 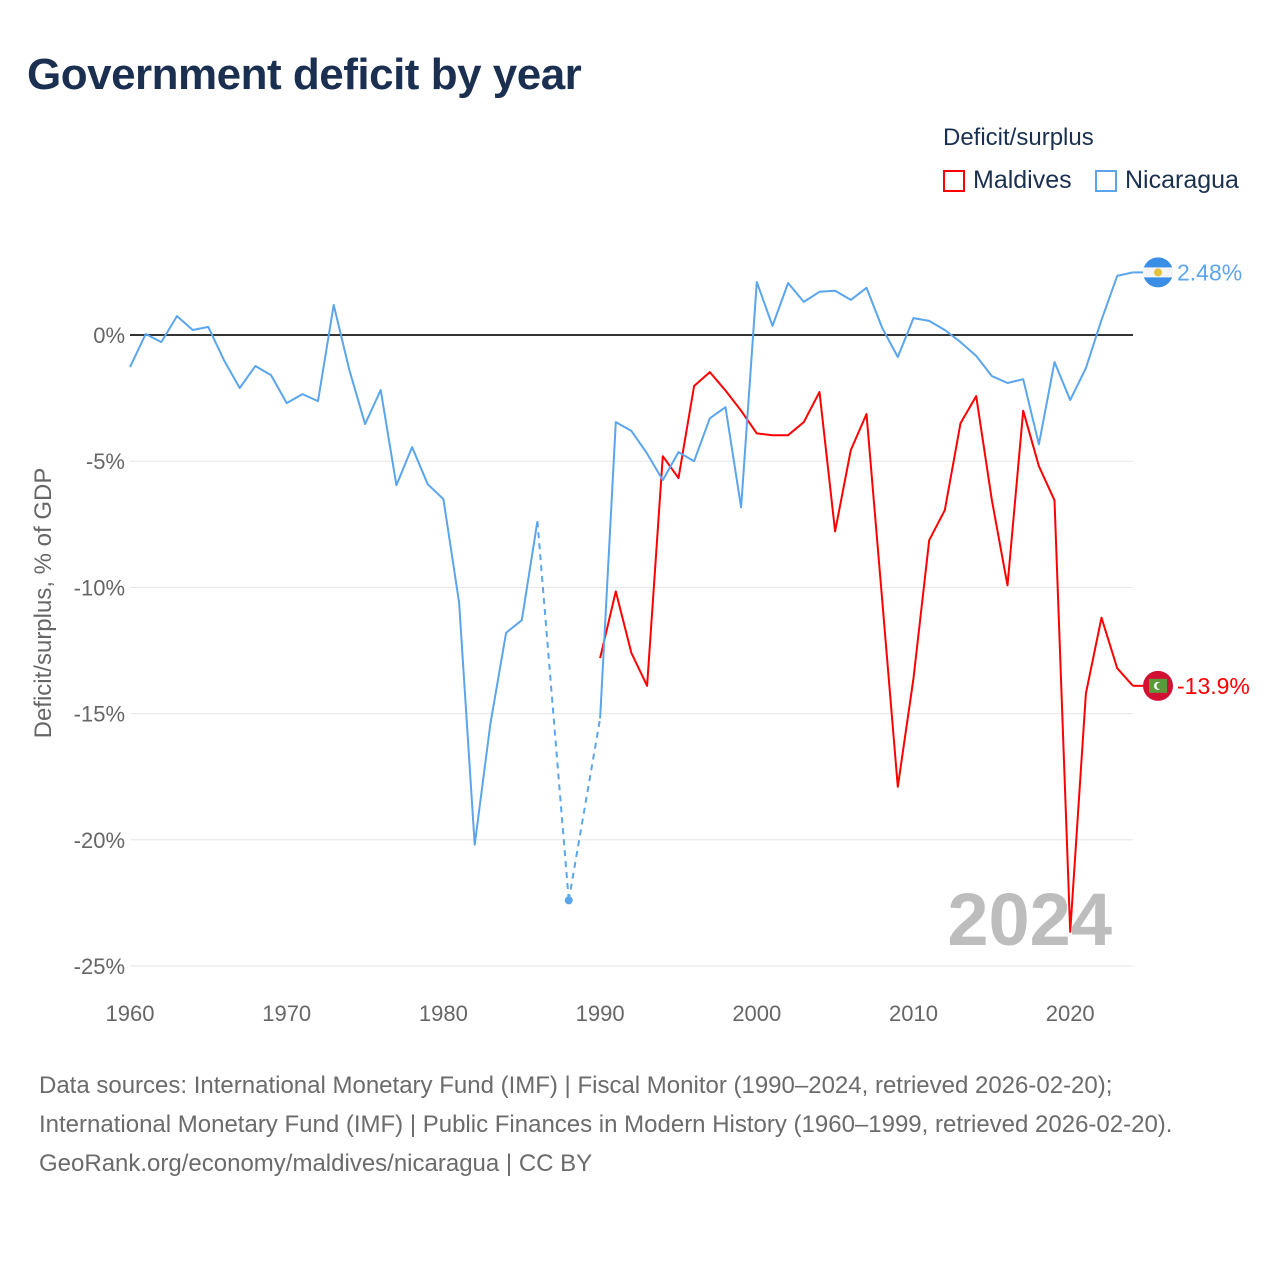 I want to click on legend-label-maldives: Maldives, so click(x=1022, y=180).